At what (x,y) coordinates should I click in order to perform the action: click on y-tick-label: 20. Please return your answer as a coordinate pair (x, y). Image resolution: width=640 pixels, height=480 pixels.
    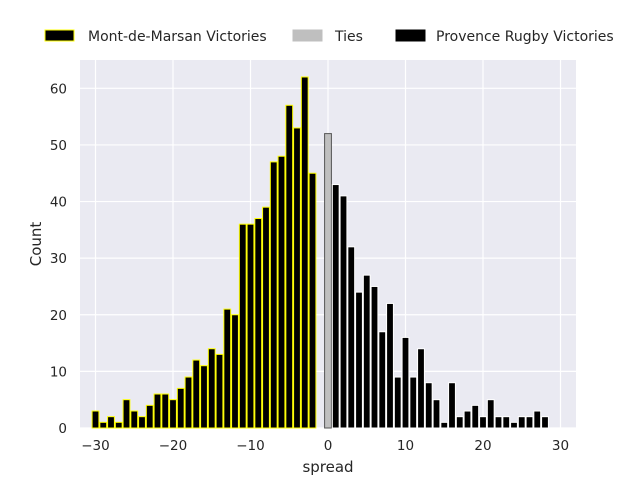
    Looking at the image, I should click on (58, 316).